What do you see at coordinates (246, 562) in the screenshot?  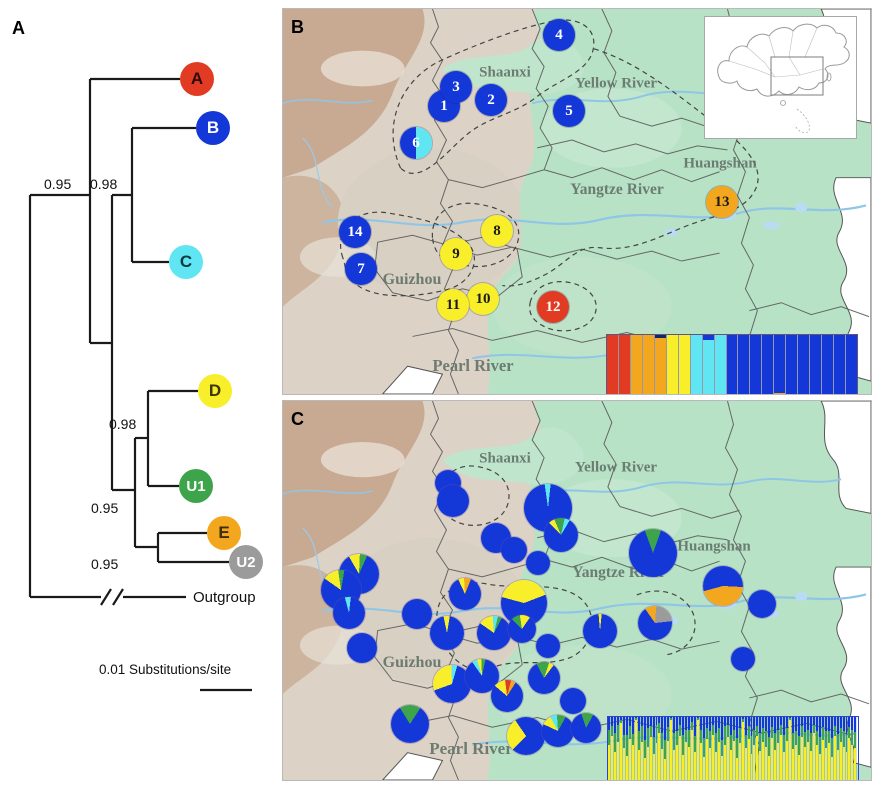 I see `tree-tip-u2: U2` at bounding box center [246, 562].